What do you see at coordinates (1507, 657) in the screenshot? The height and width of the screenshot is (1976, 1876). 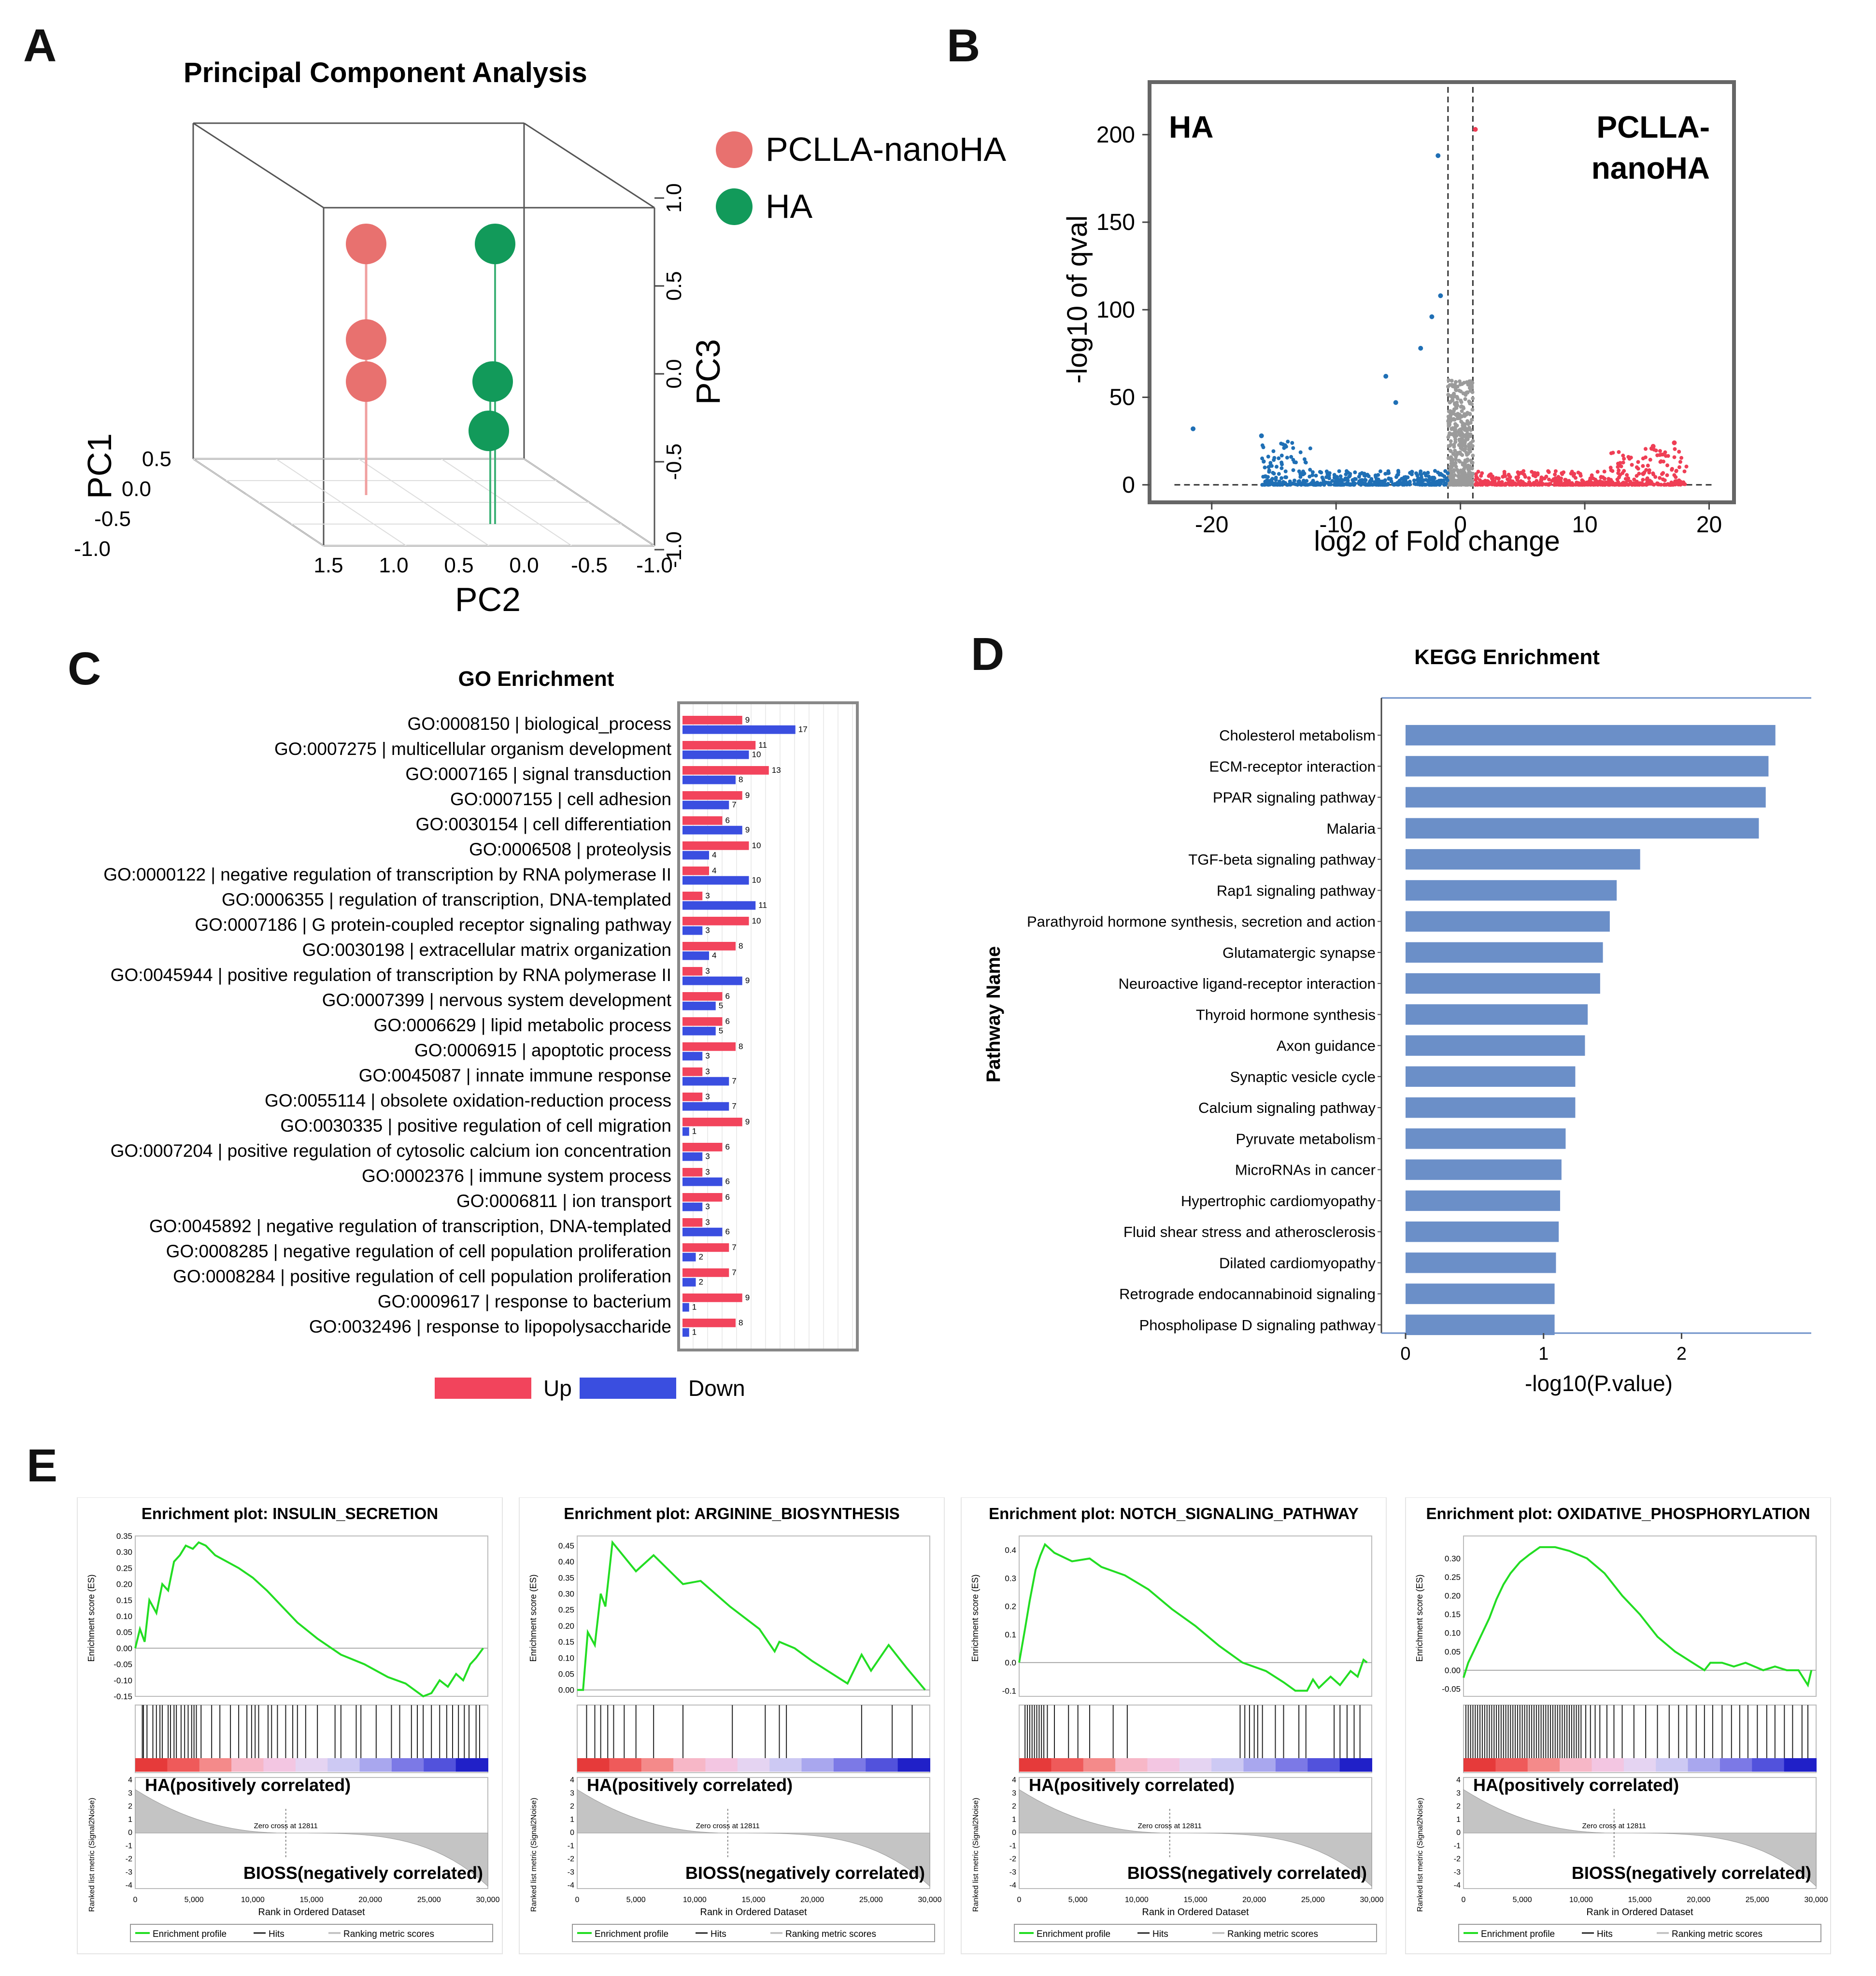 I see `kegg-title: KEGG Enrichment` at bounding box center [1507, 657].